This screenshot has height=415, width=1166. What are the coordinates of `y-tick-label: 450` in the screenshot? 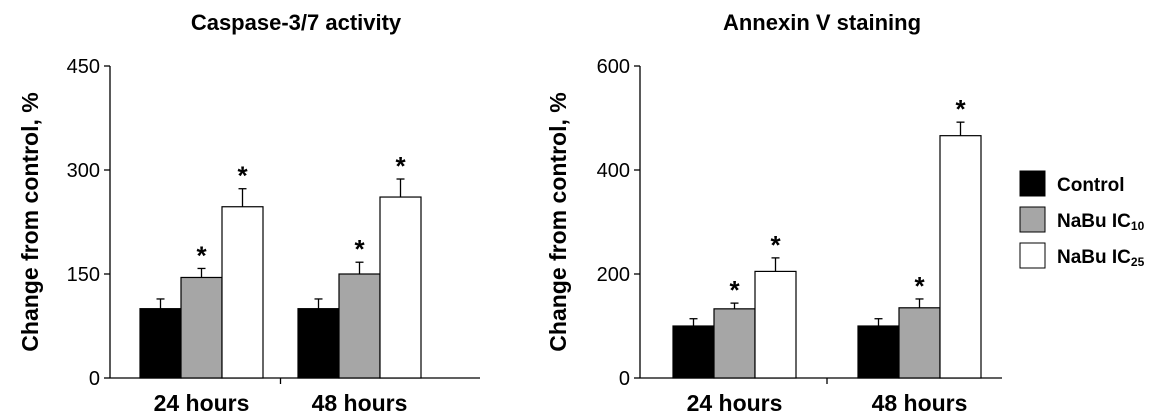 It's located at (83, 67).